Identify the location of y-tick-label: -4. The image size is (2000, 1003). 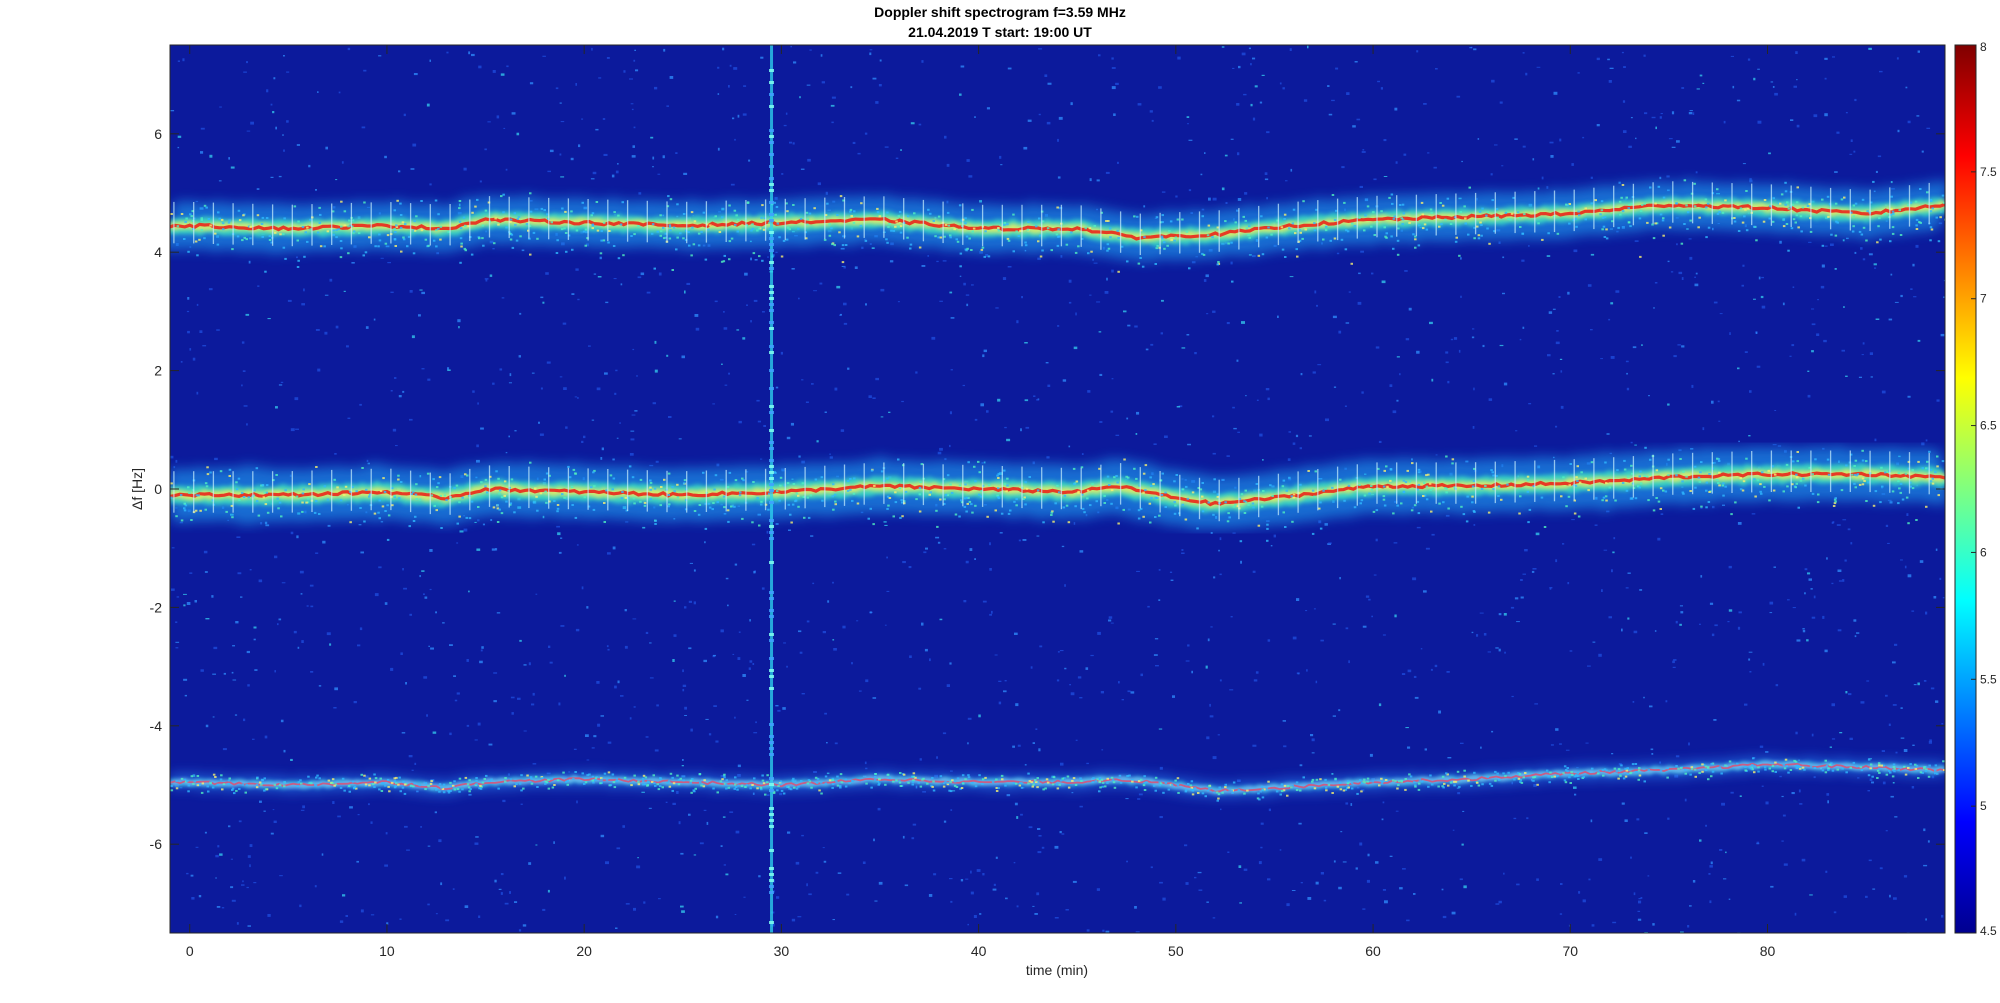
(156, 726).